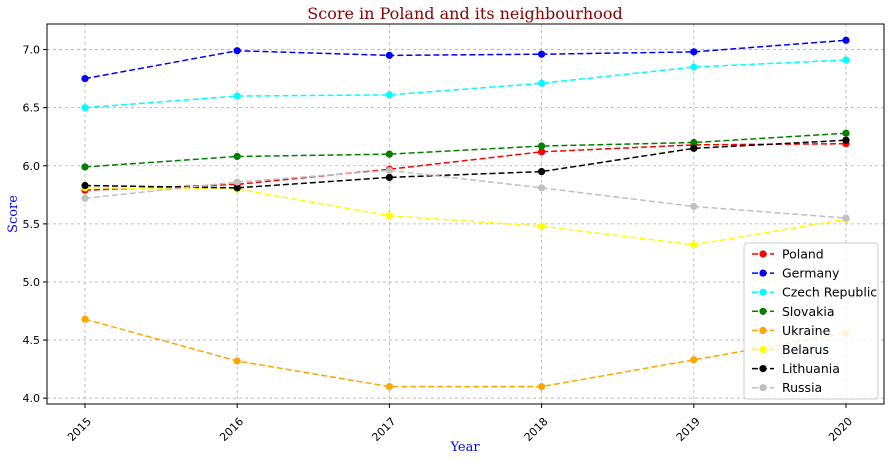  I want to click on legend-label: Ukraine, so click(806, 330).